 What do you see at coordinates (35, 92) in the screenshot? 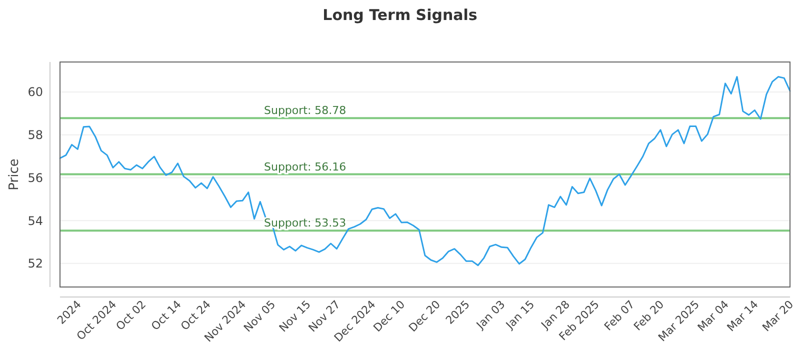
I see `y-tick-label: 60` at bounding box center [35, 92].